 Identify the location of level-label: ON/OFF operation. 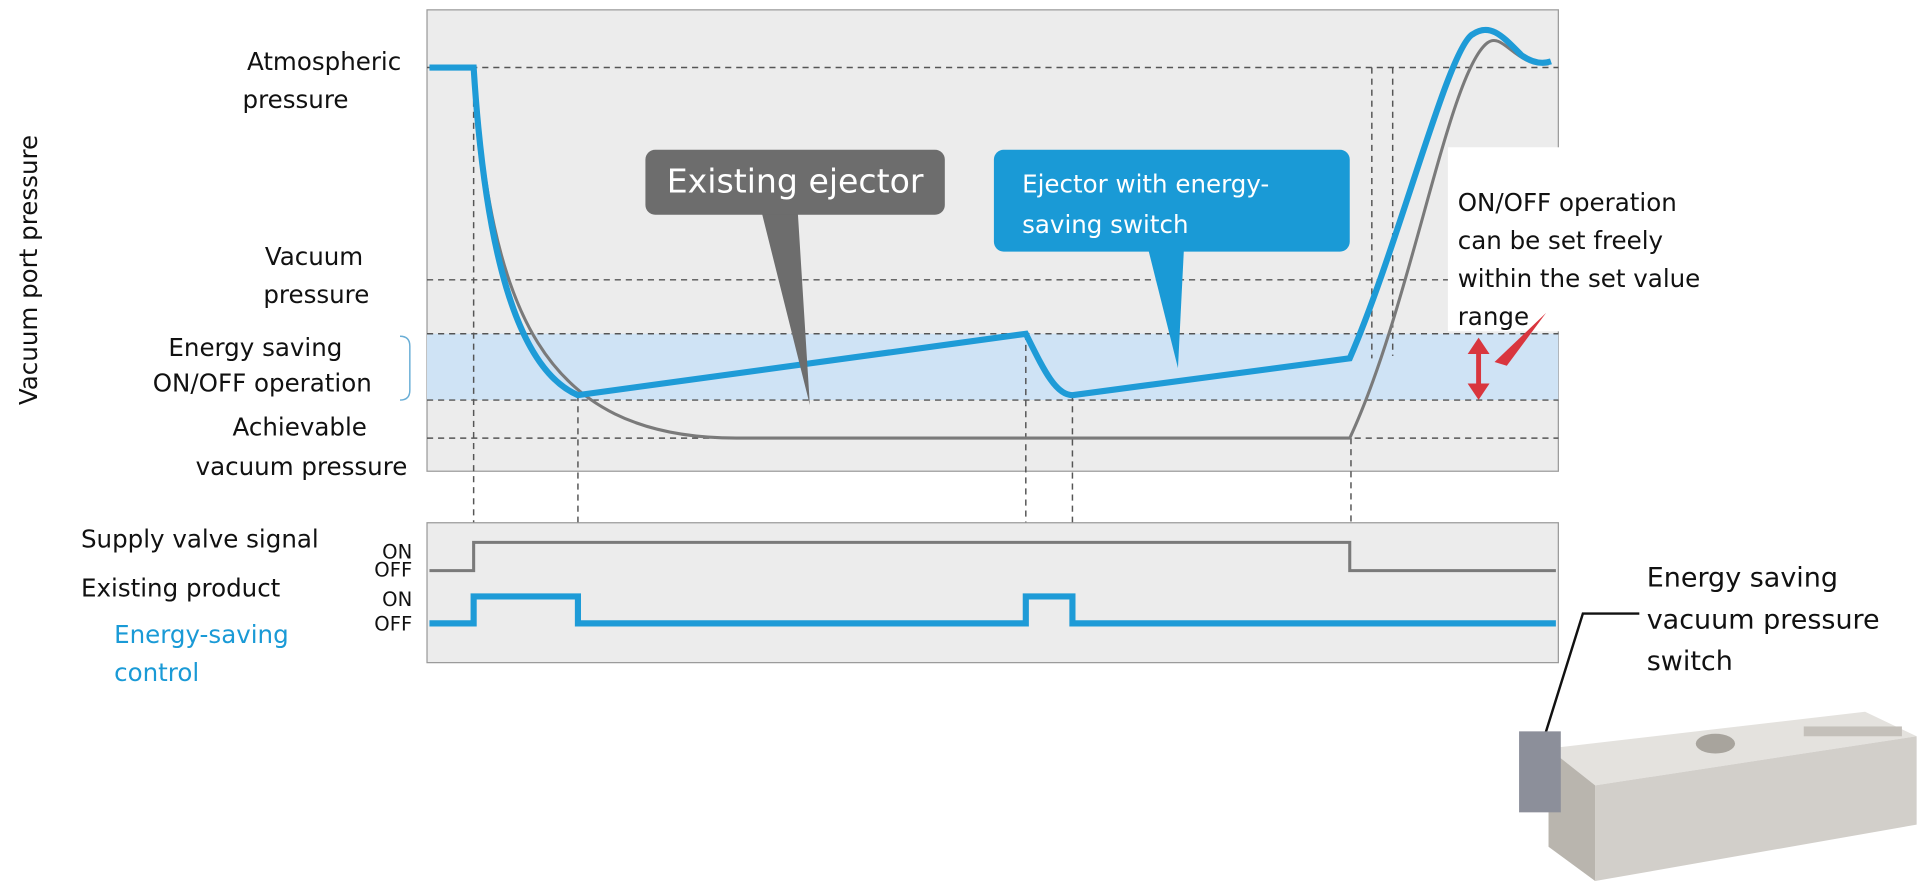
(262, 382).